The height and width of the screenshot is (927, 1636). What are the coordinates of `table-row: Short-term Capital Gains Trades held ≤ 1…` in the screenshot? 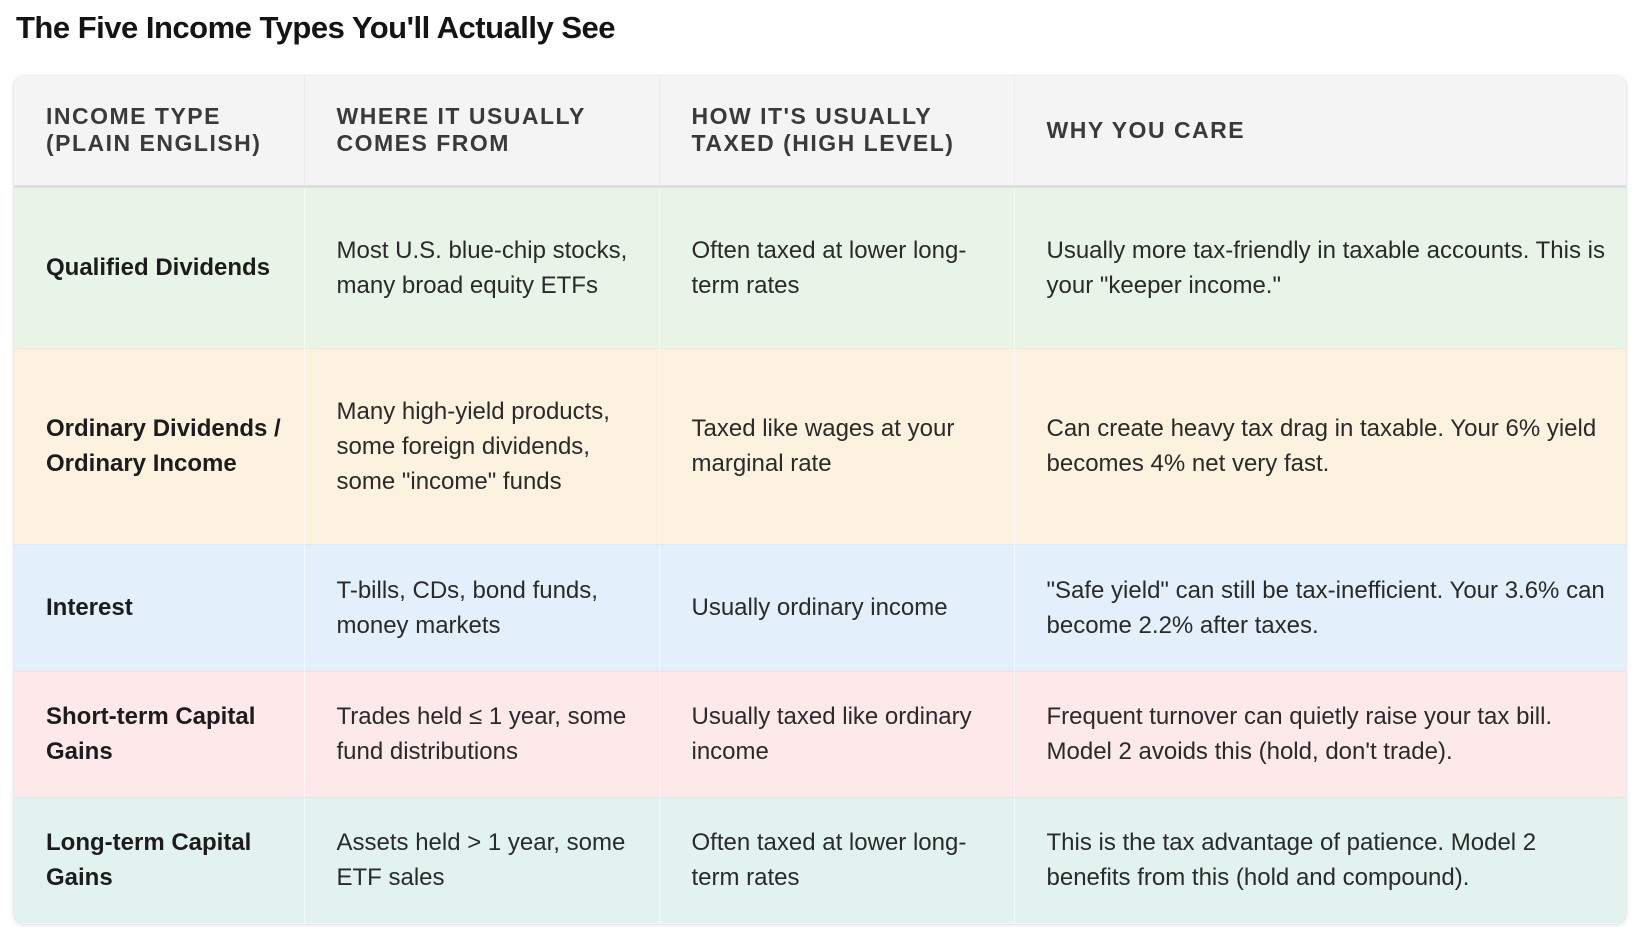 It's located at (820, 734).